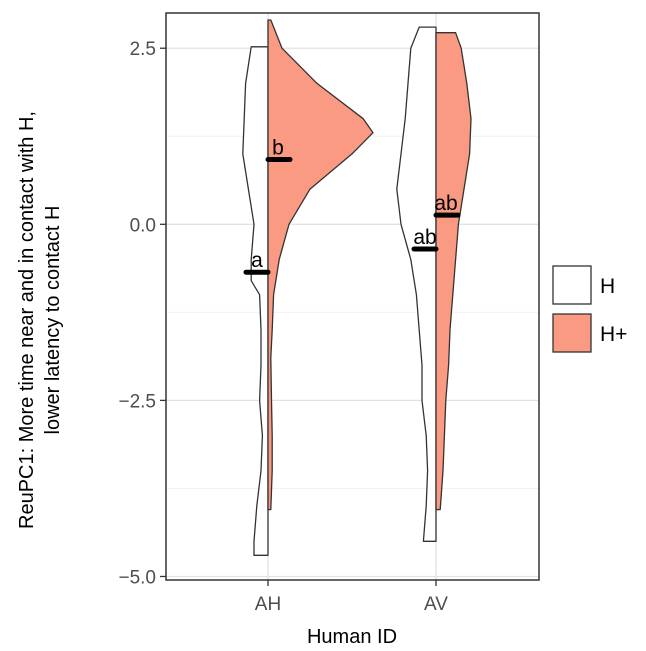  What do you see at coordinates (268, 604) in the screenshot?
I see `x-tick-label: AH` at bounding box center [268, 604].